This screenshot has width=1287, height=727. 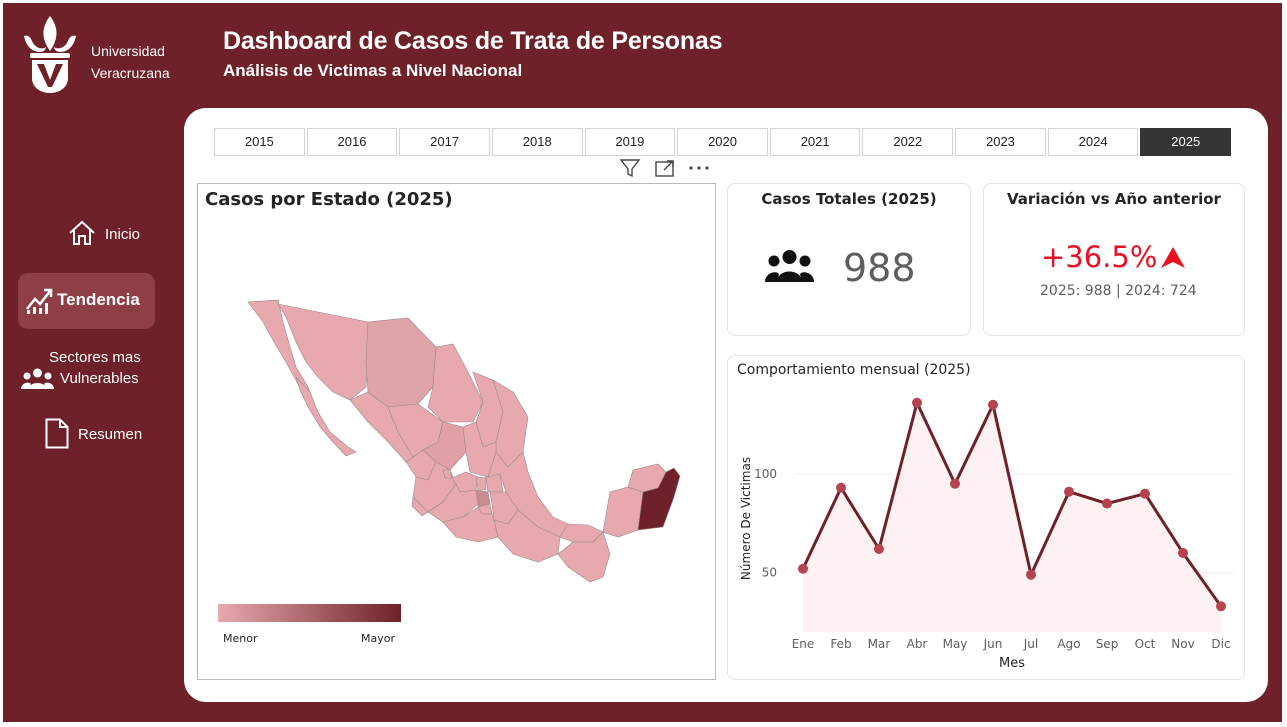 What do you see at coordinates (1107, 503) in the screenshot?
I see `data-point-sep` at bounding box center [1107, 503].